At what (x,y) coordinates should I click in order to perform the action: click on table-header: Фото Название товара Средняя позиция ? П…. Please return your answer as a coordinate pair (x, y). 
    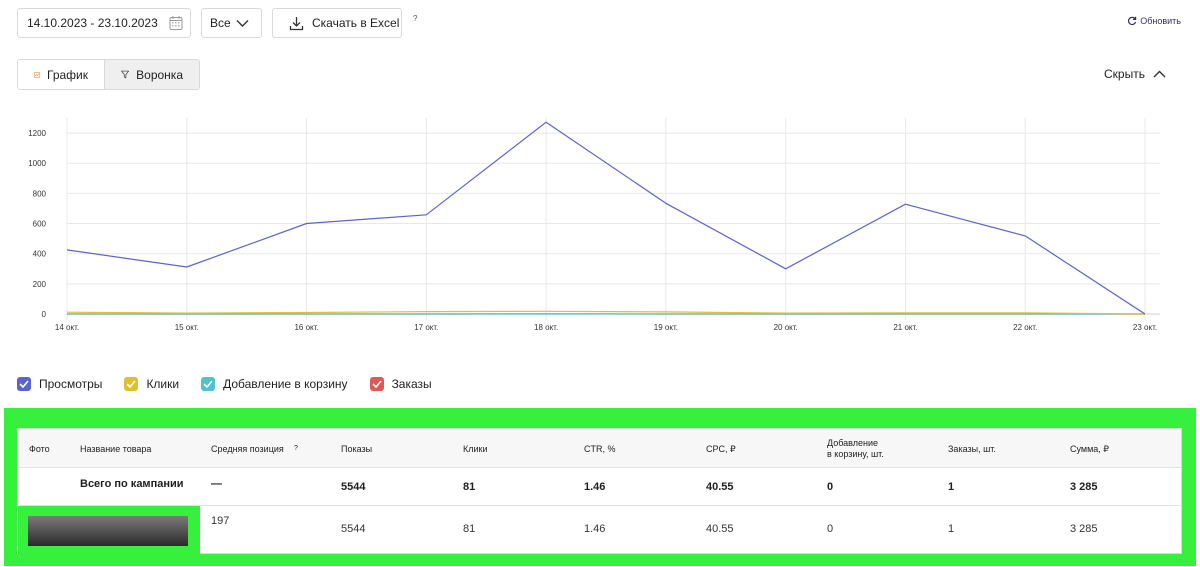
    Looking at the image, I should click on (599, 448).